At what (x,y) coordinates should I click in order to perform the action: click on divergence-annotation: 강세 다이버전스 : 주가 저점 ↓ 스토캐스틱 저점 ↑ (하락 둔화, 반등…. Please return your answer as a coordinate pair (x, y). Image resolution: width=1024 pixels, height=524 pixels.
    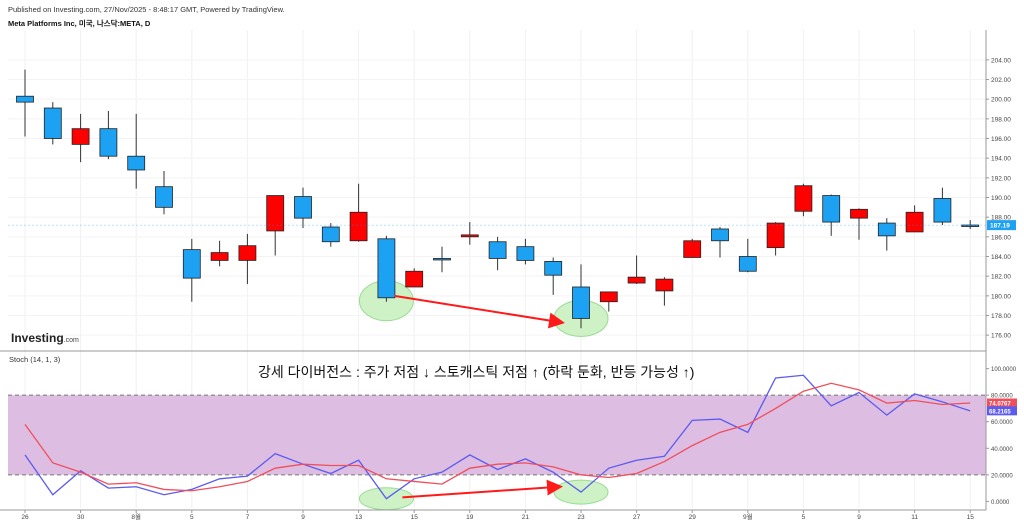
    Looking at the image, I should click on (476, 372).